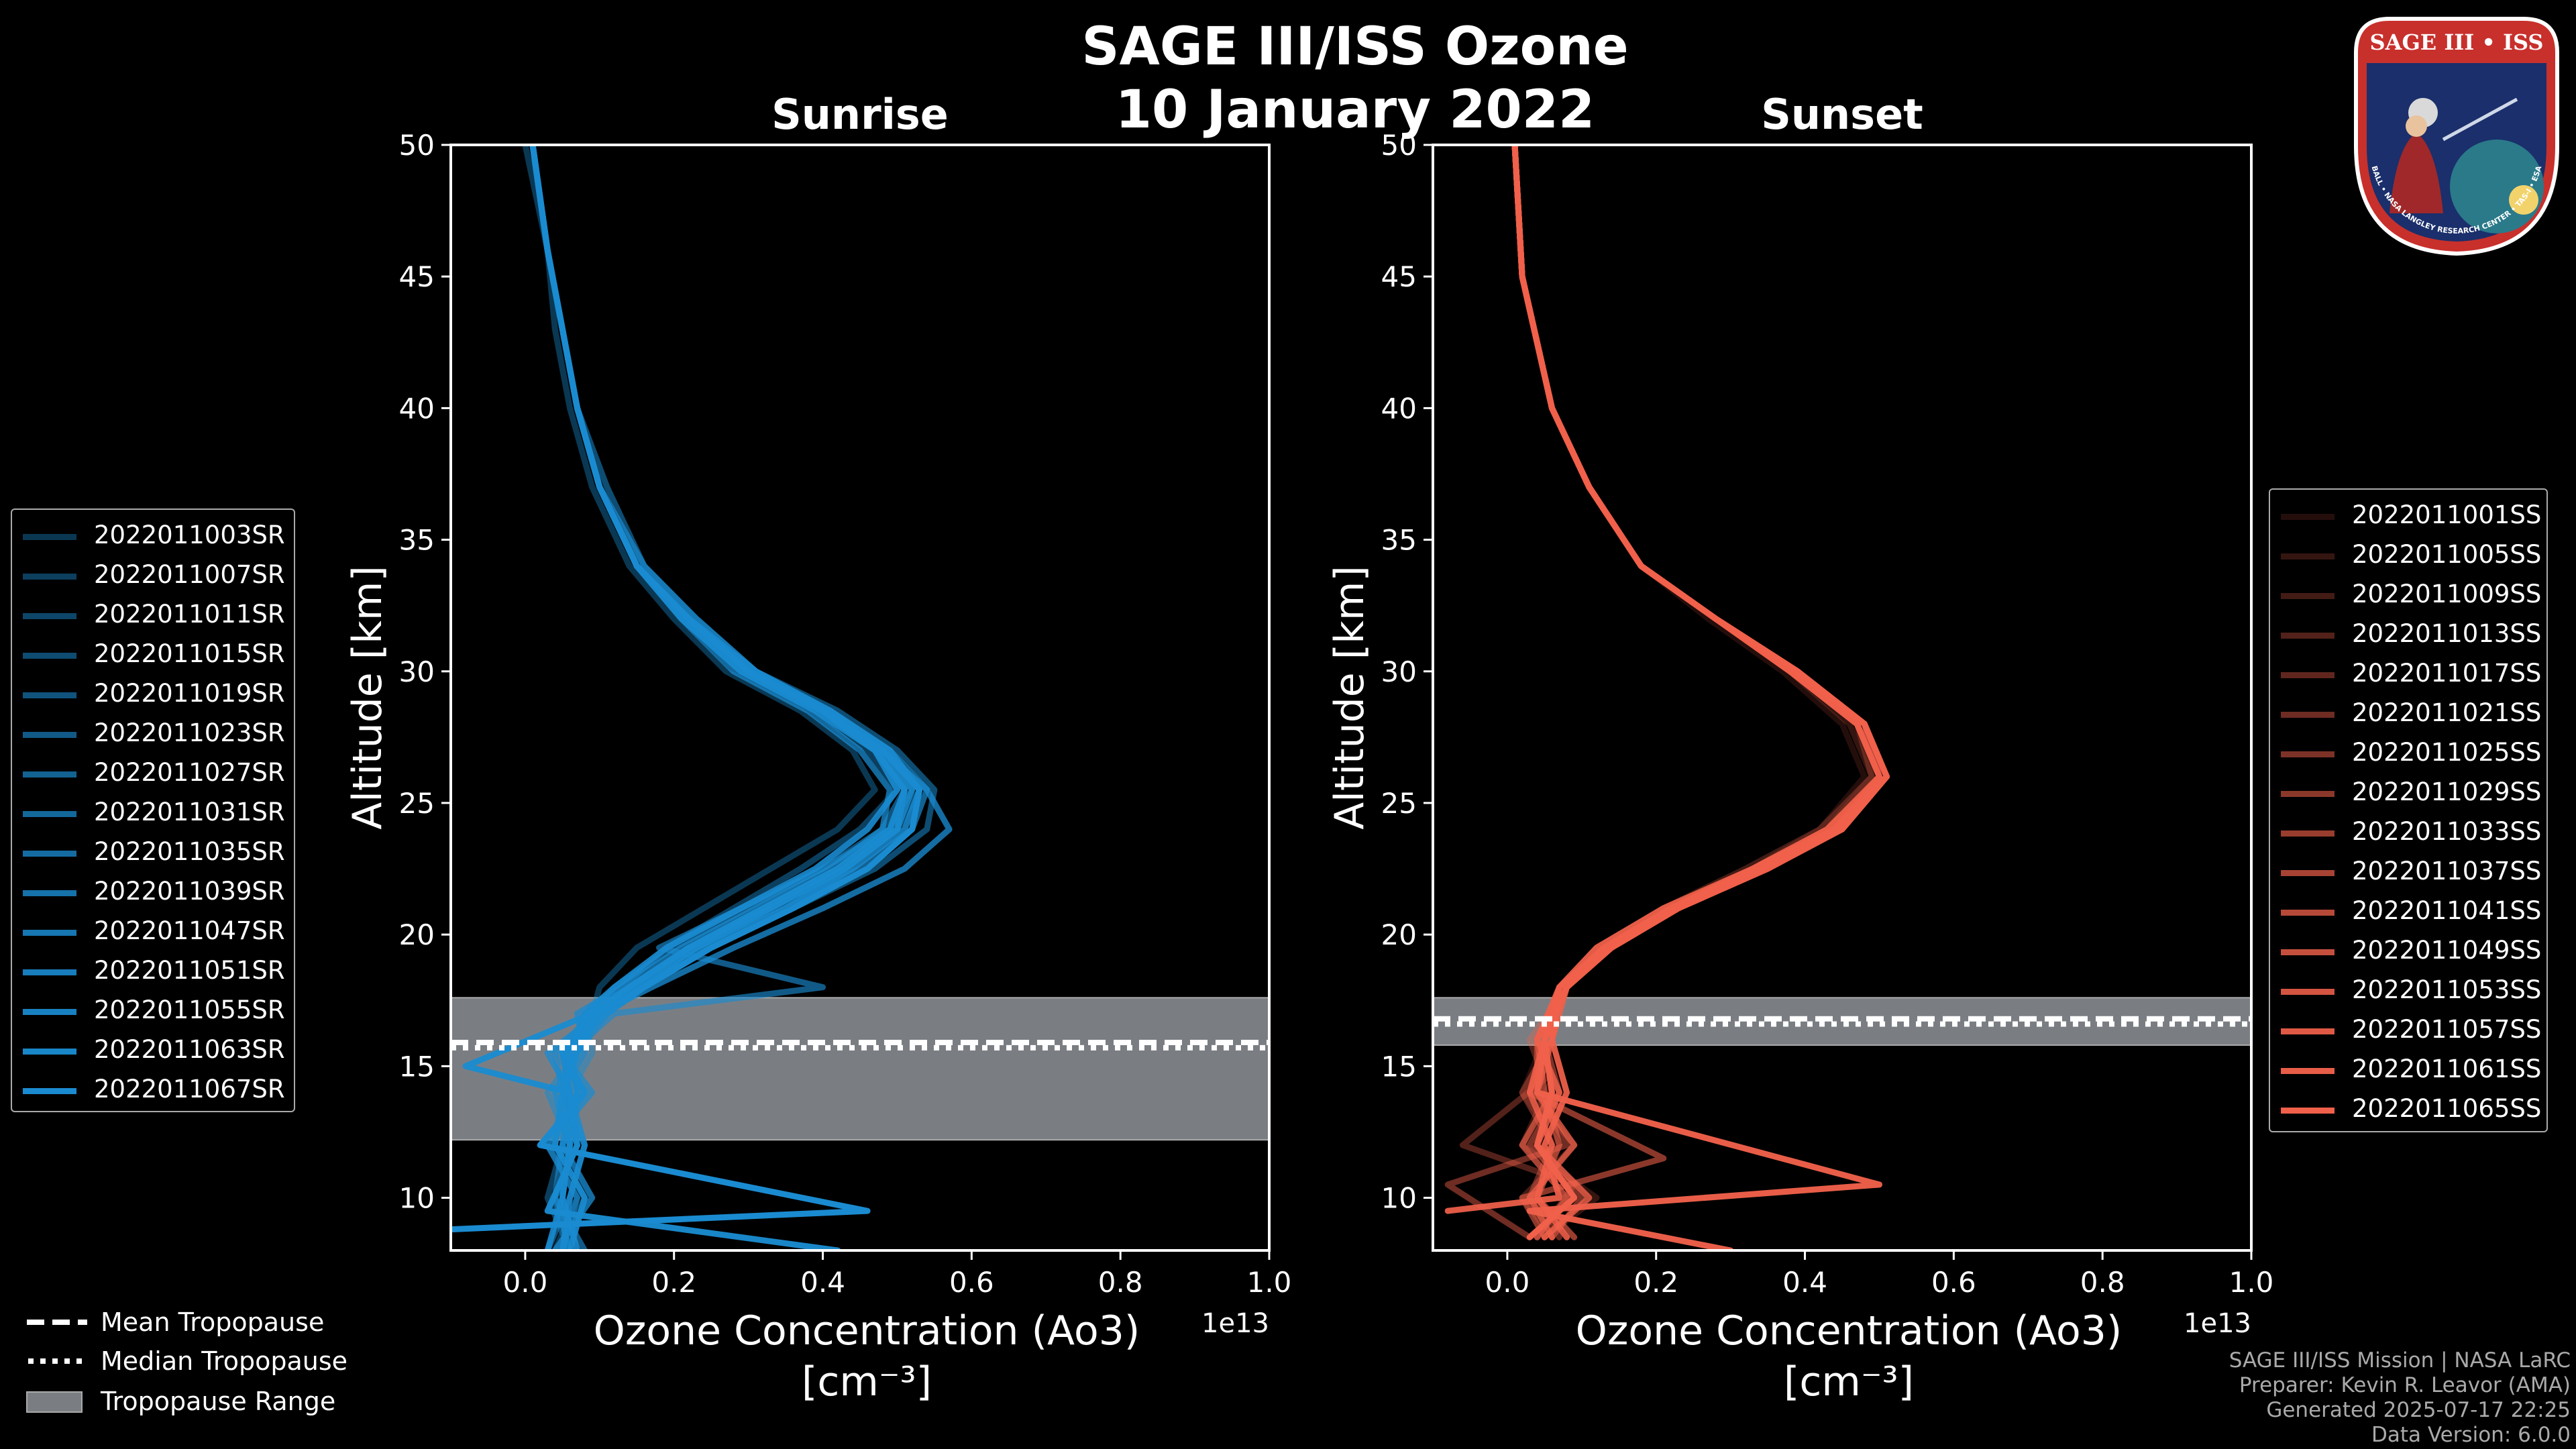 This screenshot has width=2576, height=1449. I want to click on legend-label-median-tropopause: Median Tropopause, so click(224, 1361).